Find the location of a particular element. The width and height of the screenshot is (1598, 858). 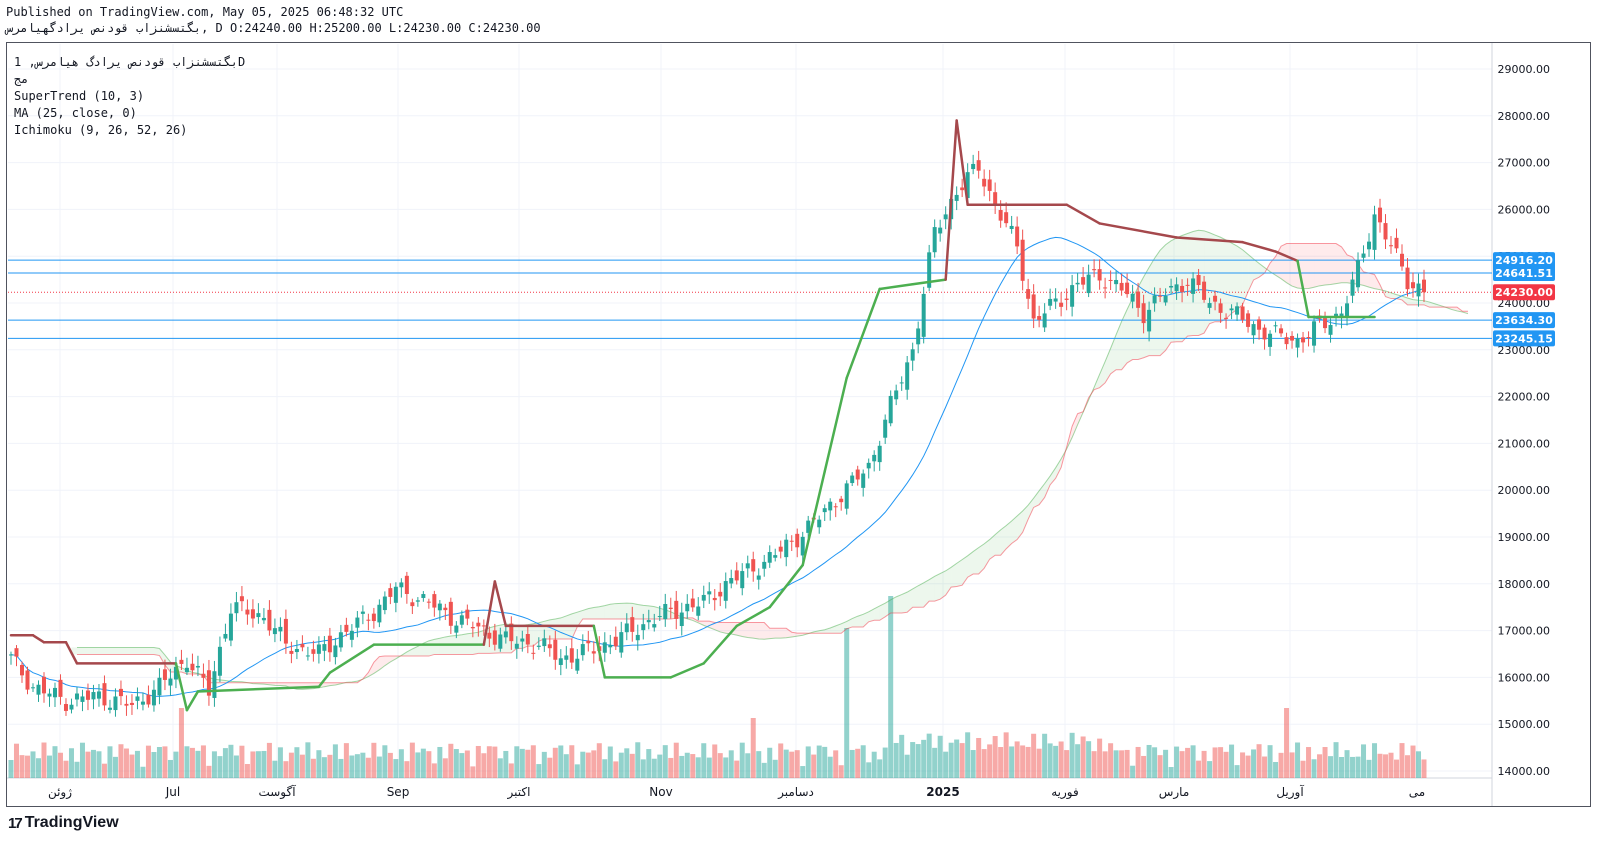

price-label-text: 24230.00 is located at coordinates (1524, 292).